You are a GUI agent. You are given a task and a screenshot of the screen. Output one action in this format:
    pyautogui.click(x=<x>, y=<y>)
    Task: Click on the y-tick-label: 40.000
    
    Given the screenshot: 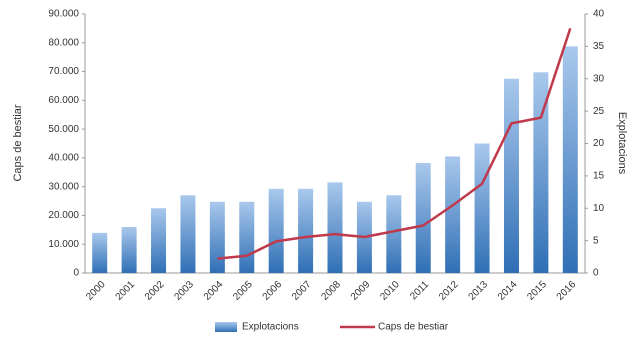 What is the action you would take?
    pyautogui.click(x=63, y=158)
    